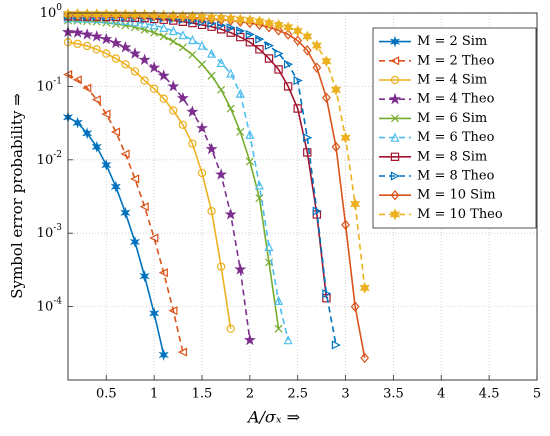 Image resolution: width=550 pixels, height=436 pixels. Describe the element at coordinates (441, 394) in the screenshot. I see `x-tick-label: 4` at that location.